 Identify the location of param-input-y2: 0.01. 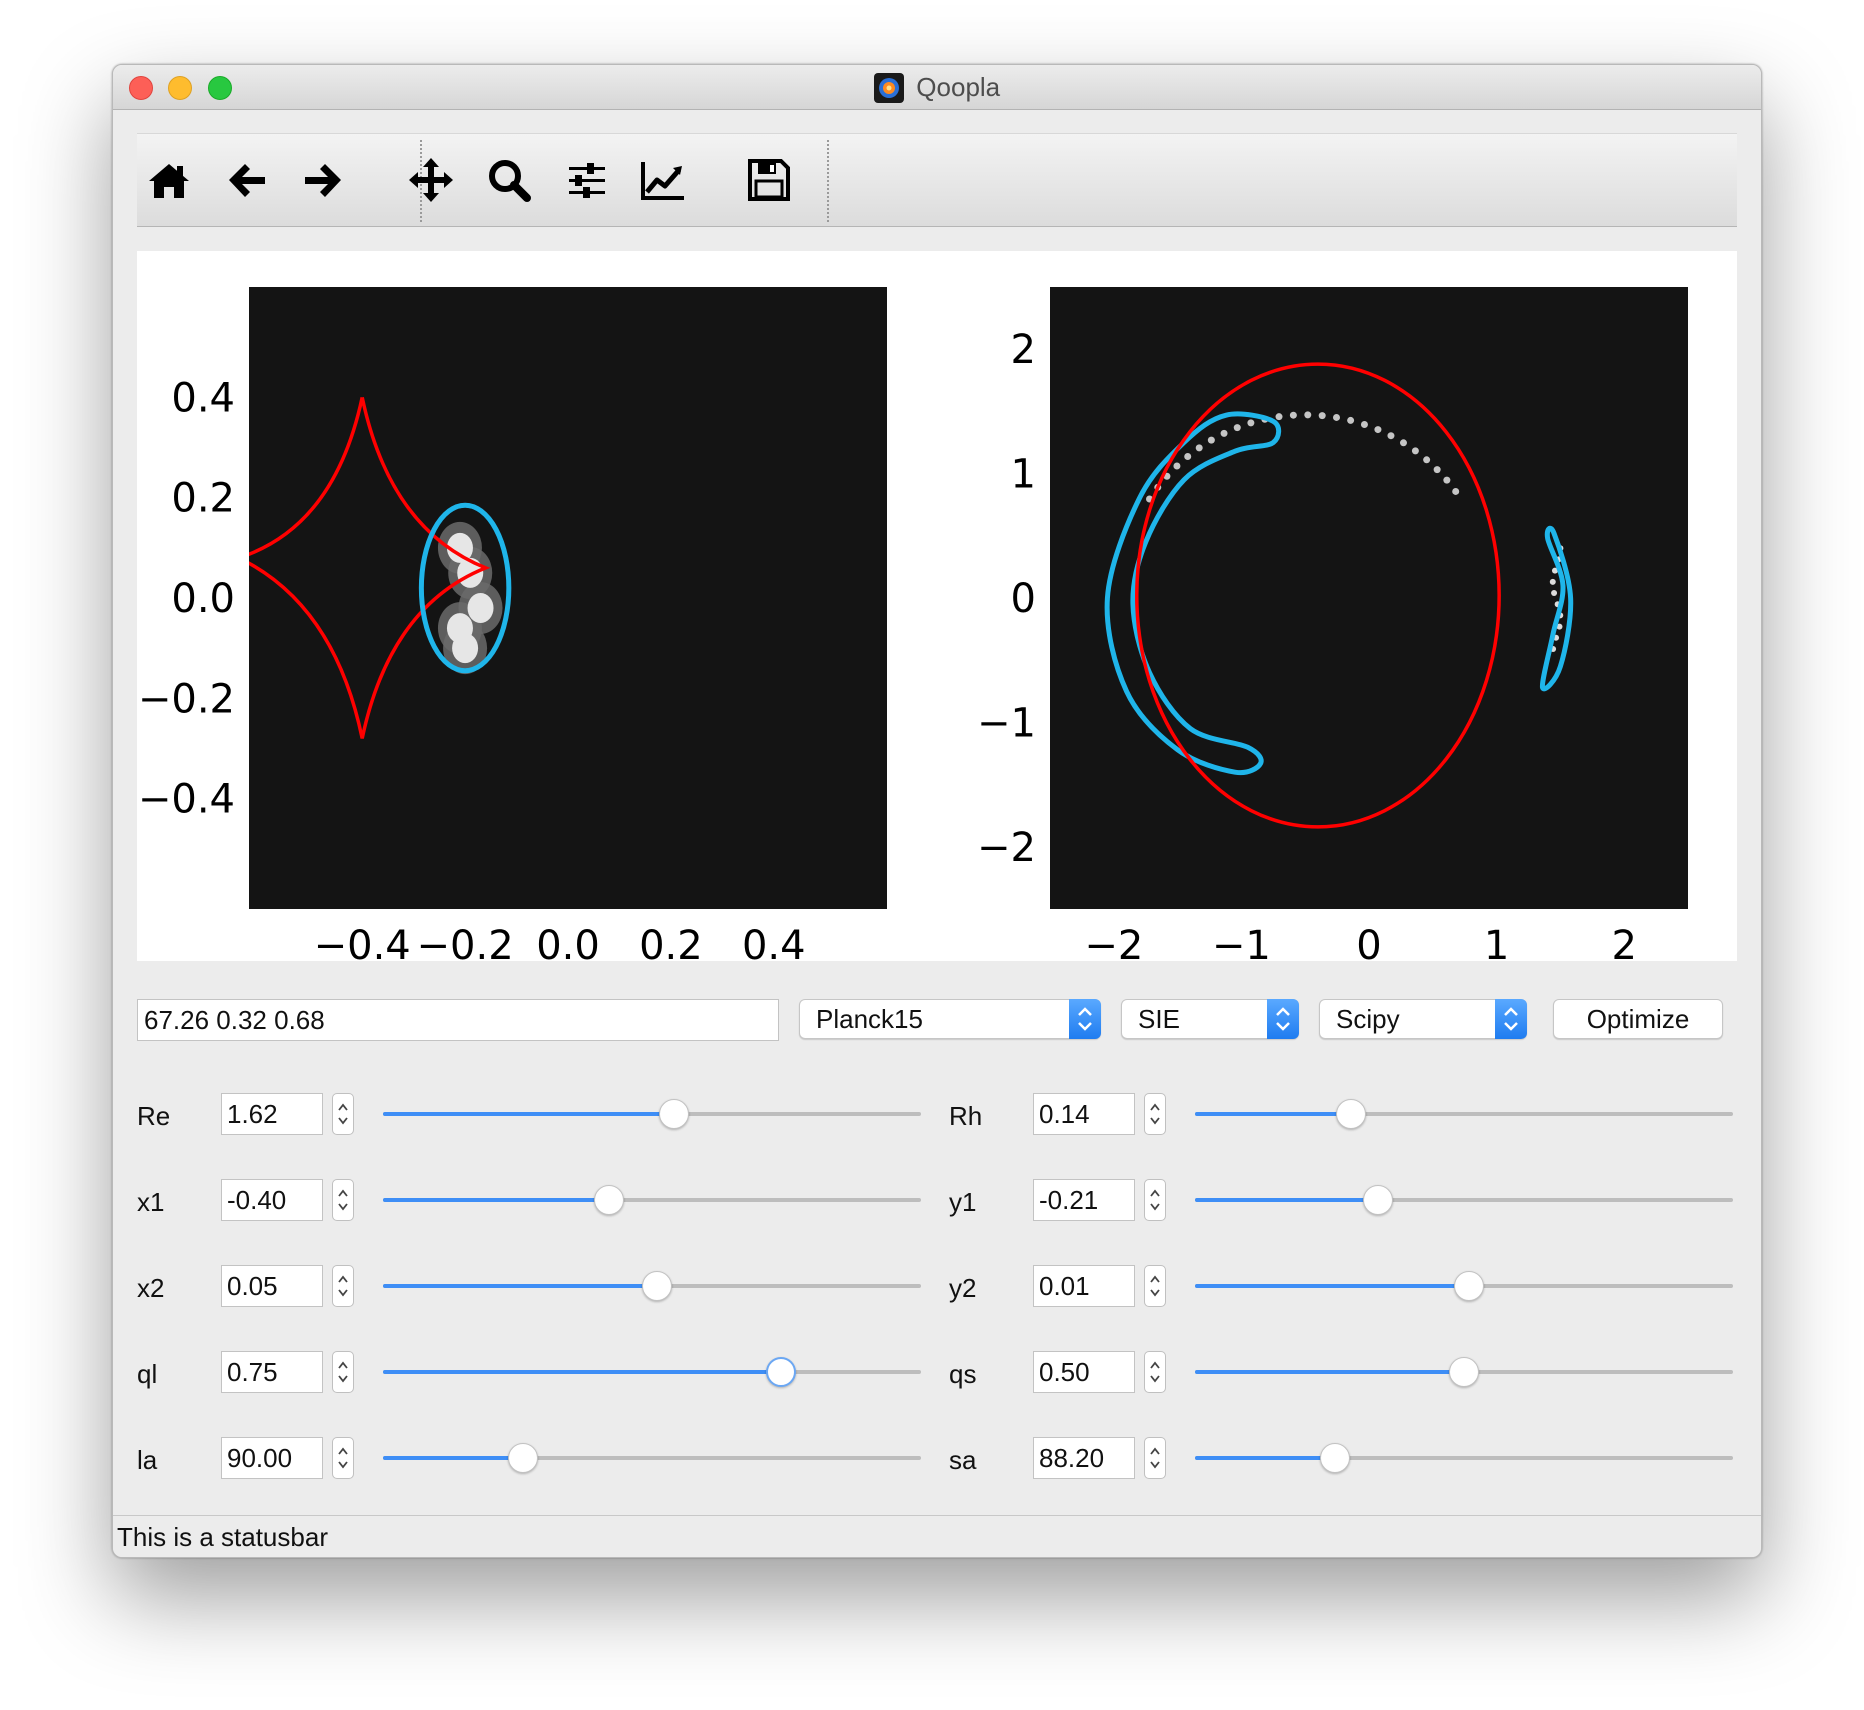
(1084, 1286).